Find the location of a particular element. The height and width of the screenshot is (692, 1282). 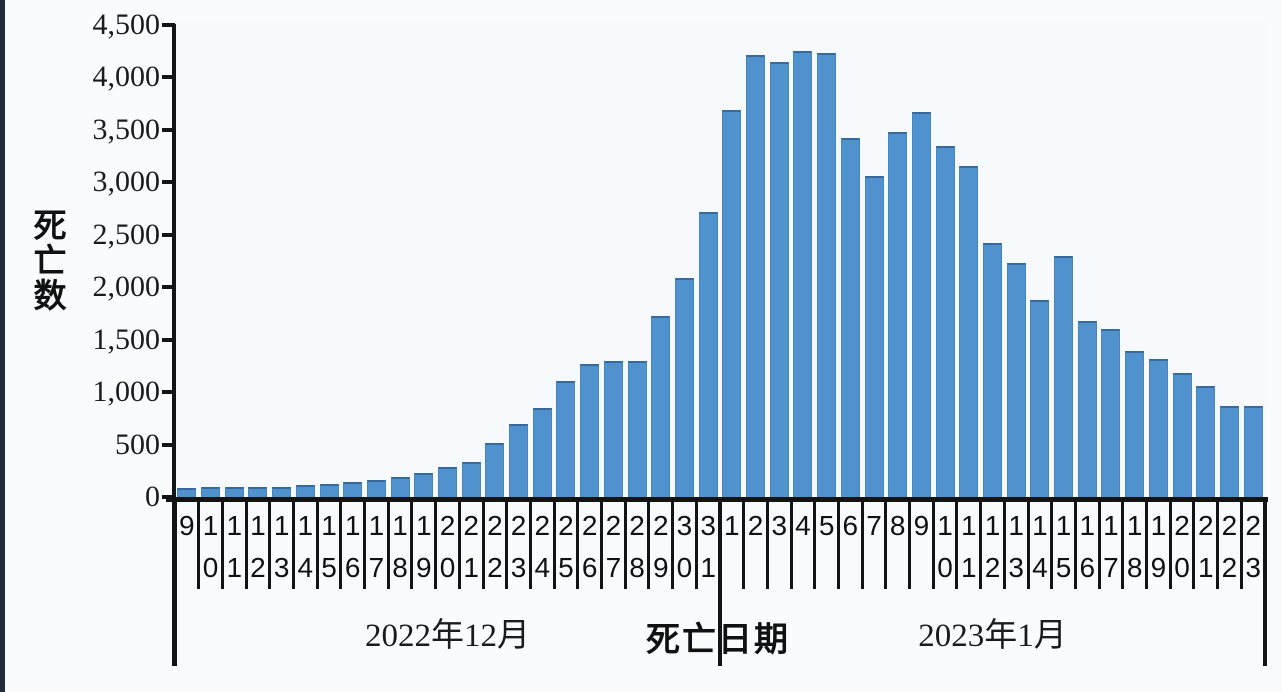

date-label-7: 7 is located at coordinates (874, 548).